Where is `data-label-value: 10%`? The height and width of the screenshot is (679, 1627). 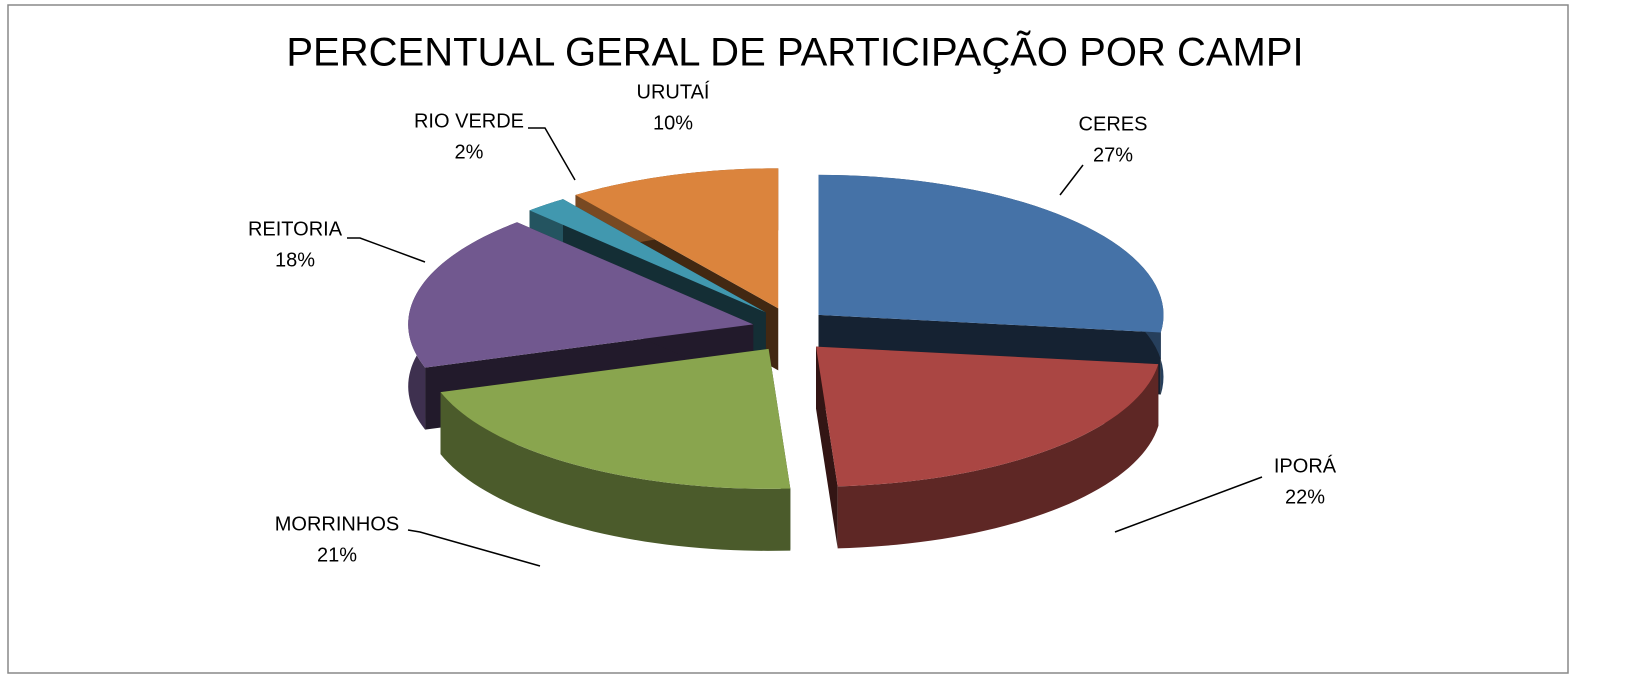
data-label-value: 10% is located at coordinates (673, 123).